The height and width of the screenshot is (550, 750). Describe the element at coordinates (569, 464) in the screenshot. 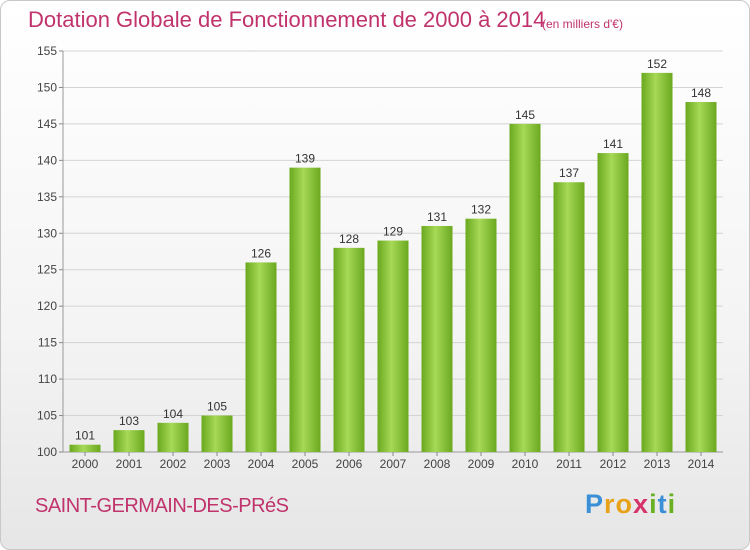

I see `x-tick-label: 2011` at that location.